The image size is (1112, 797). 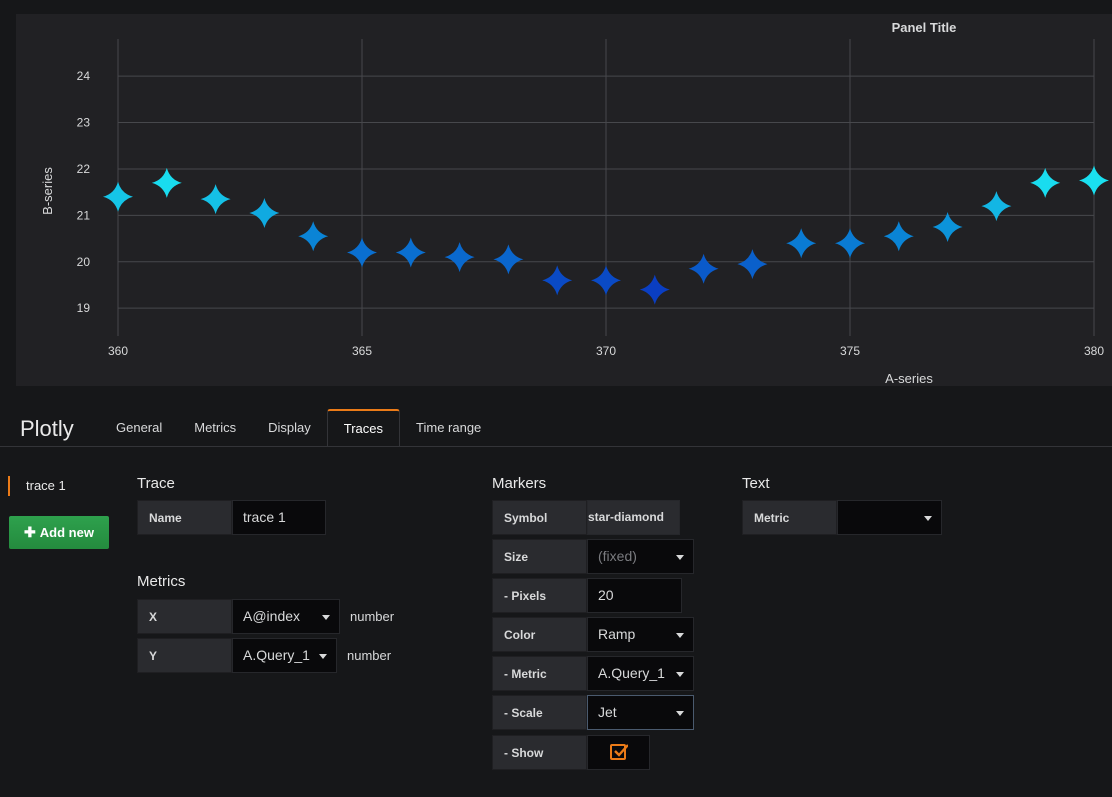 I want to click on marker-show-row: - Show, so click(x=571, y=752).